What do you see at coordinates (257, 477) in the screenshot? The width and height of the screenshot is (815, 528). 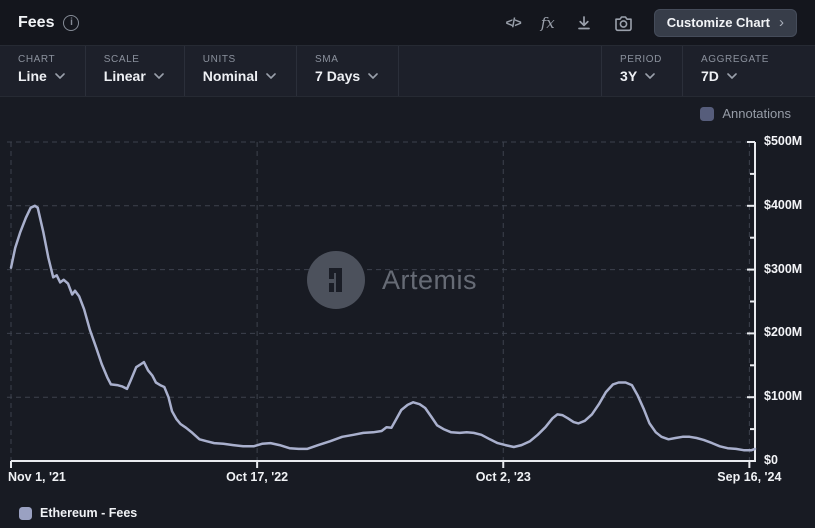 I see `x-axis-tick-label: Oct 17, '22` at bounding box center [257, 477].